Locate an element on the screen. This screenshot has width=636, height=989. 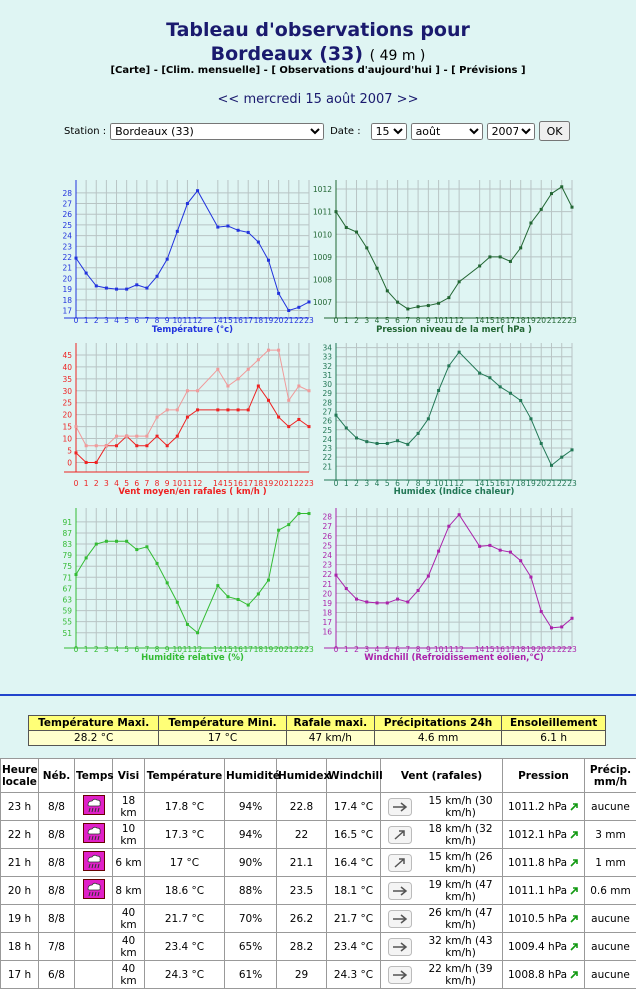
wind: 32 km/h (43 km/h) is located at coordinates (442, 947).